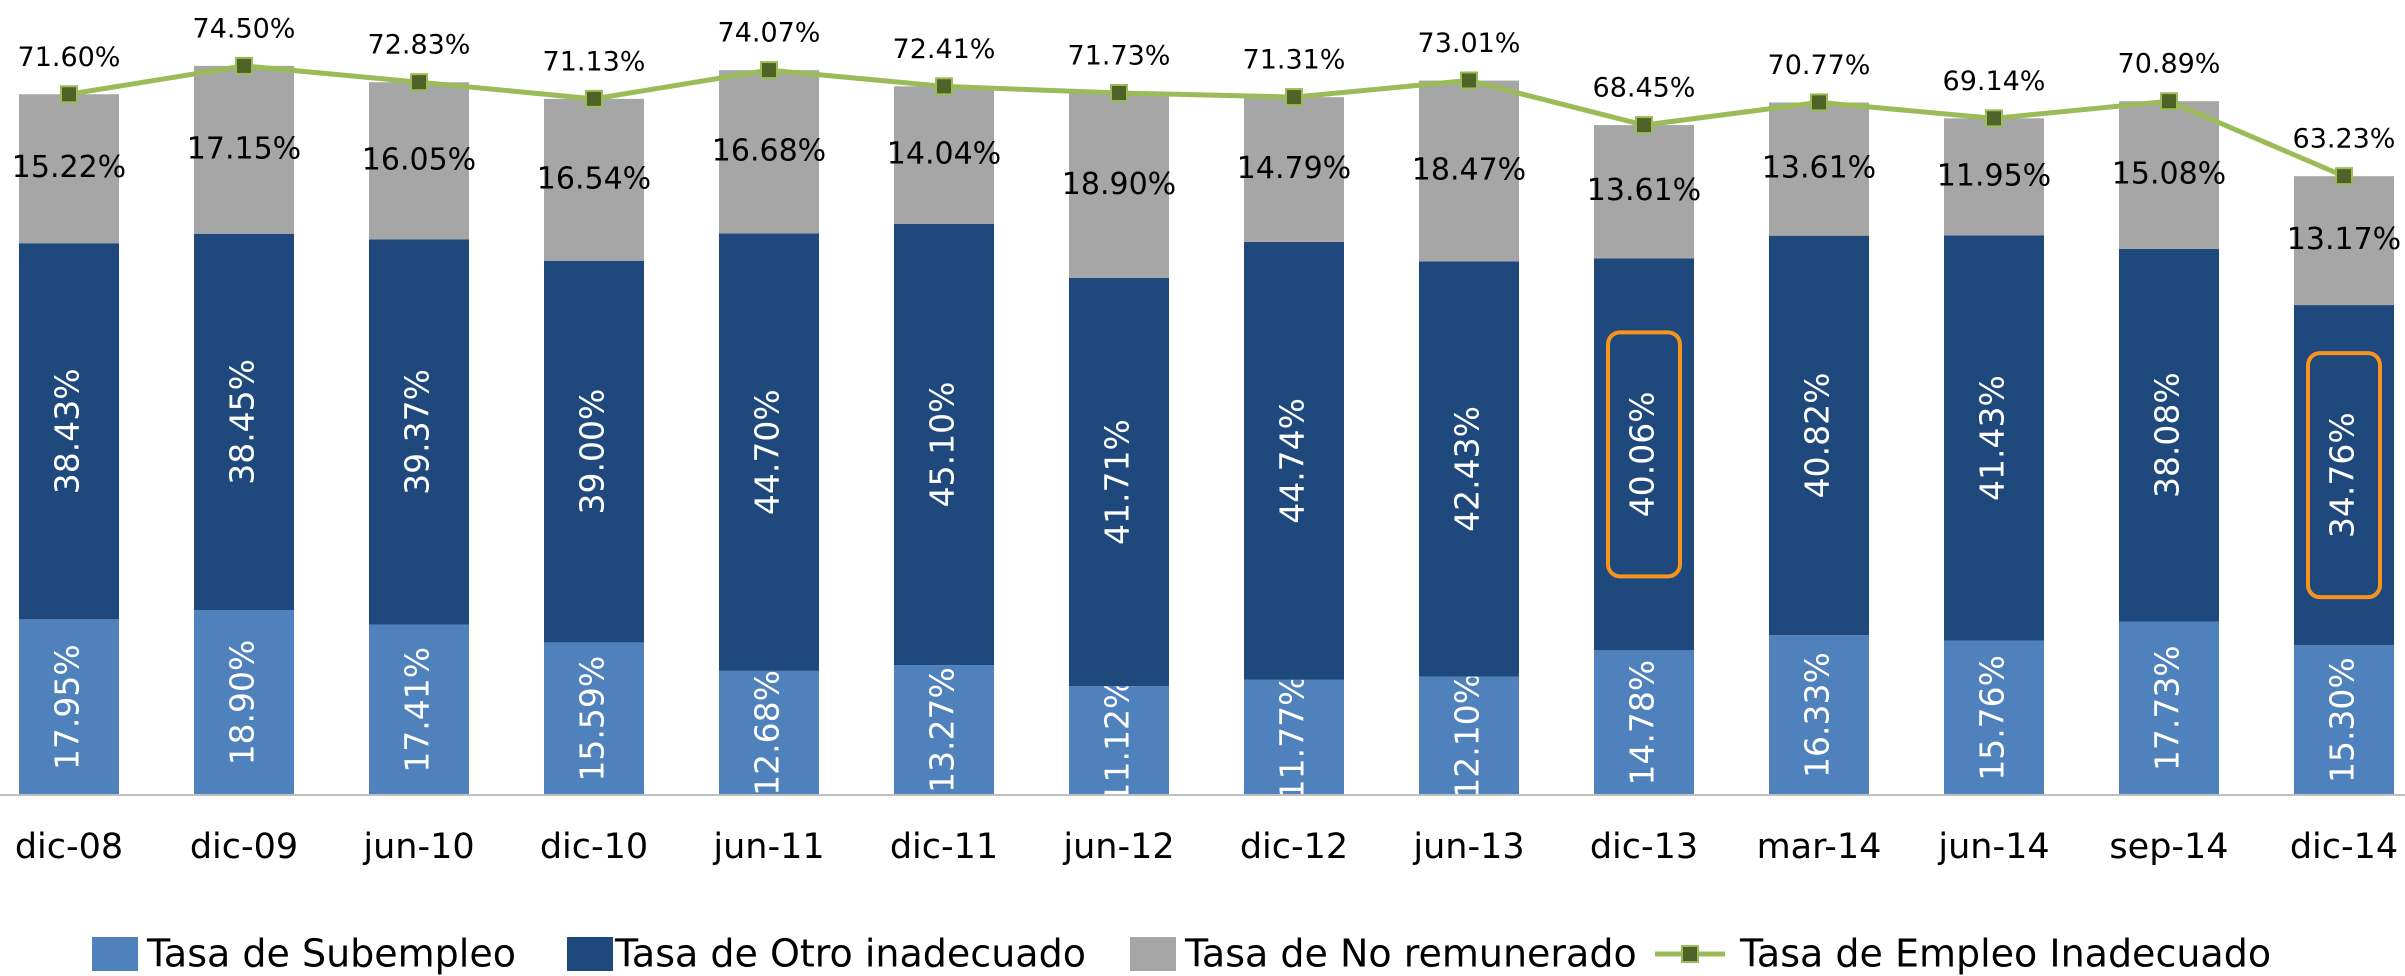 The height and width of the screenshot is (976, 2405). I want to click on data-label: 40.06%, so click(1642, 454).